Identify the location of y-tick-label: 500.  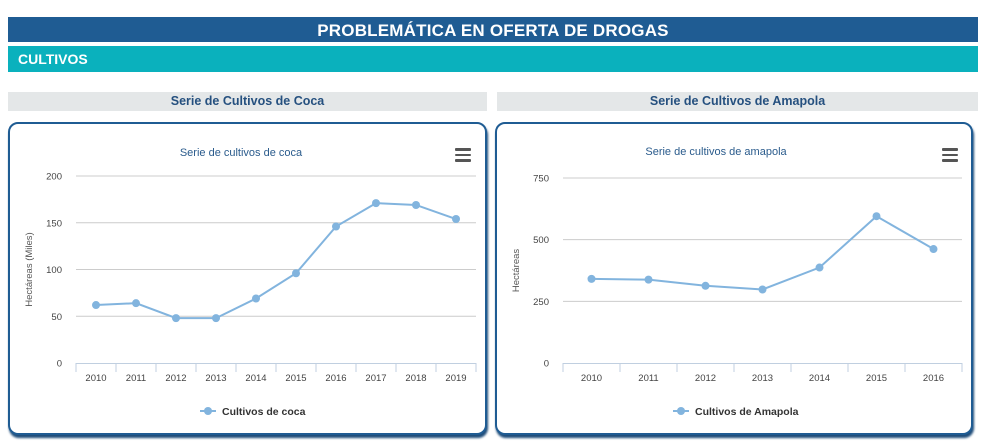
(541, 240).